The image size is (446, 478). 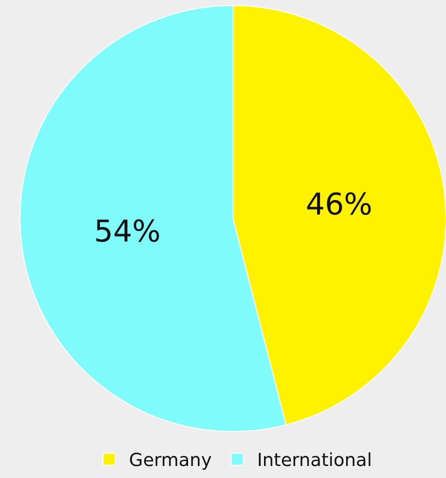 What do you see at coordinates (170, 461) in the screenshot?
I see `legend-label: Germany` at bounding box center [170, 461].